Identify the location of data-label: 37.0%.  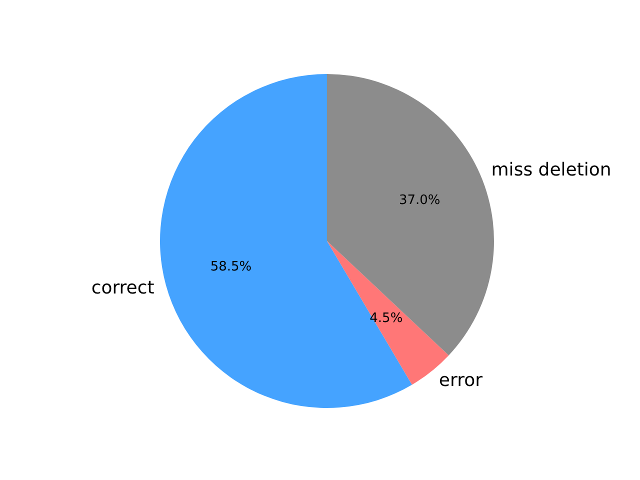
(419, 200).